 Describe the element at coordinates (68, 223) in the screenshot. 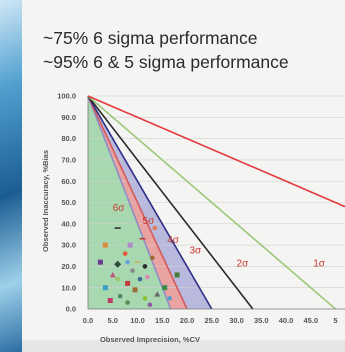

I see `y-tick-label: 40.0` at that location.